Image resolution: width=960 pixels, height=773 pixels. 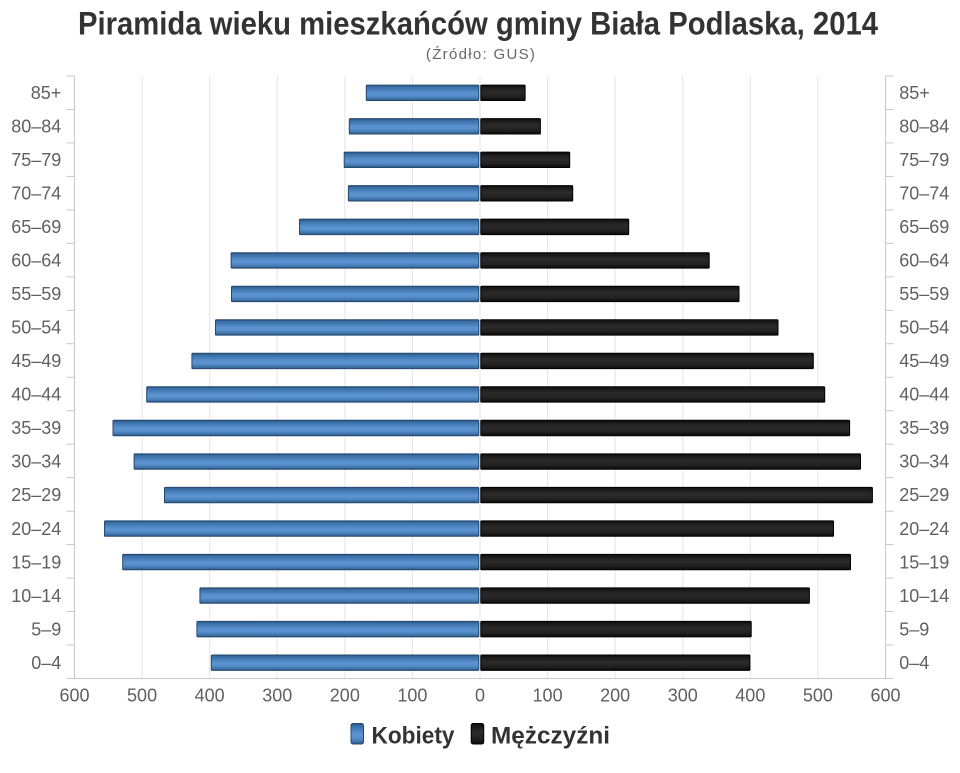 What do you see at coordinates (550, 736) in the screenshot?
I see `svg-text: Mężczyźni` at bounding box center [550, 736].